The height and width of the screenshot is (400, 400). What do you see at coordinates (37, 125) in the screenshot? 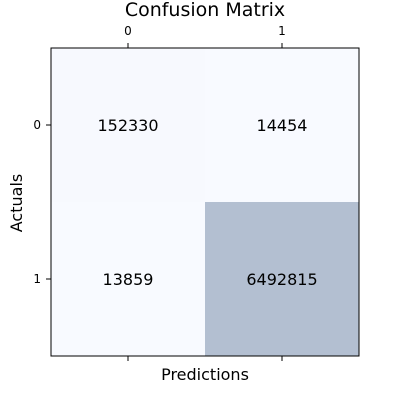
I see `y-tick-label-0: 0` at bounding box center [37, 125].